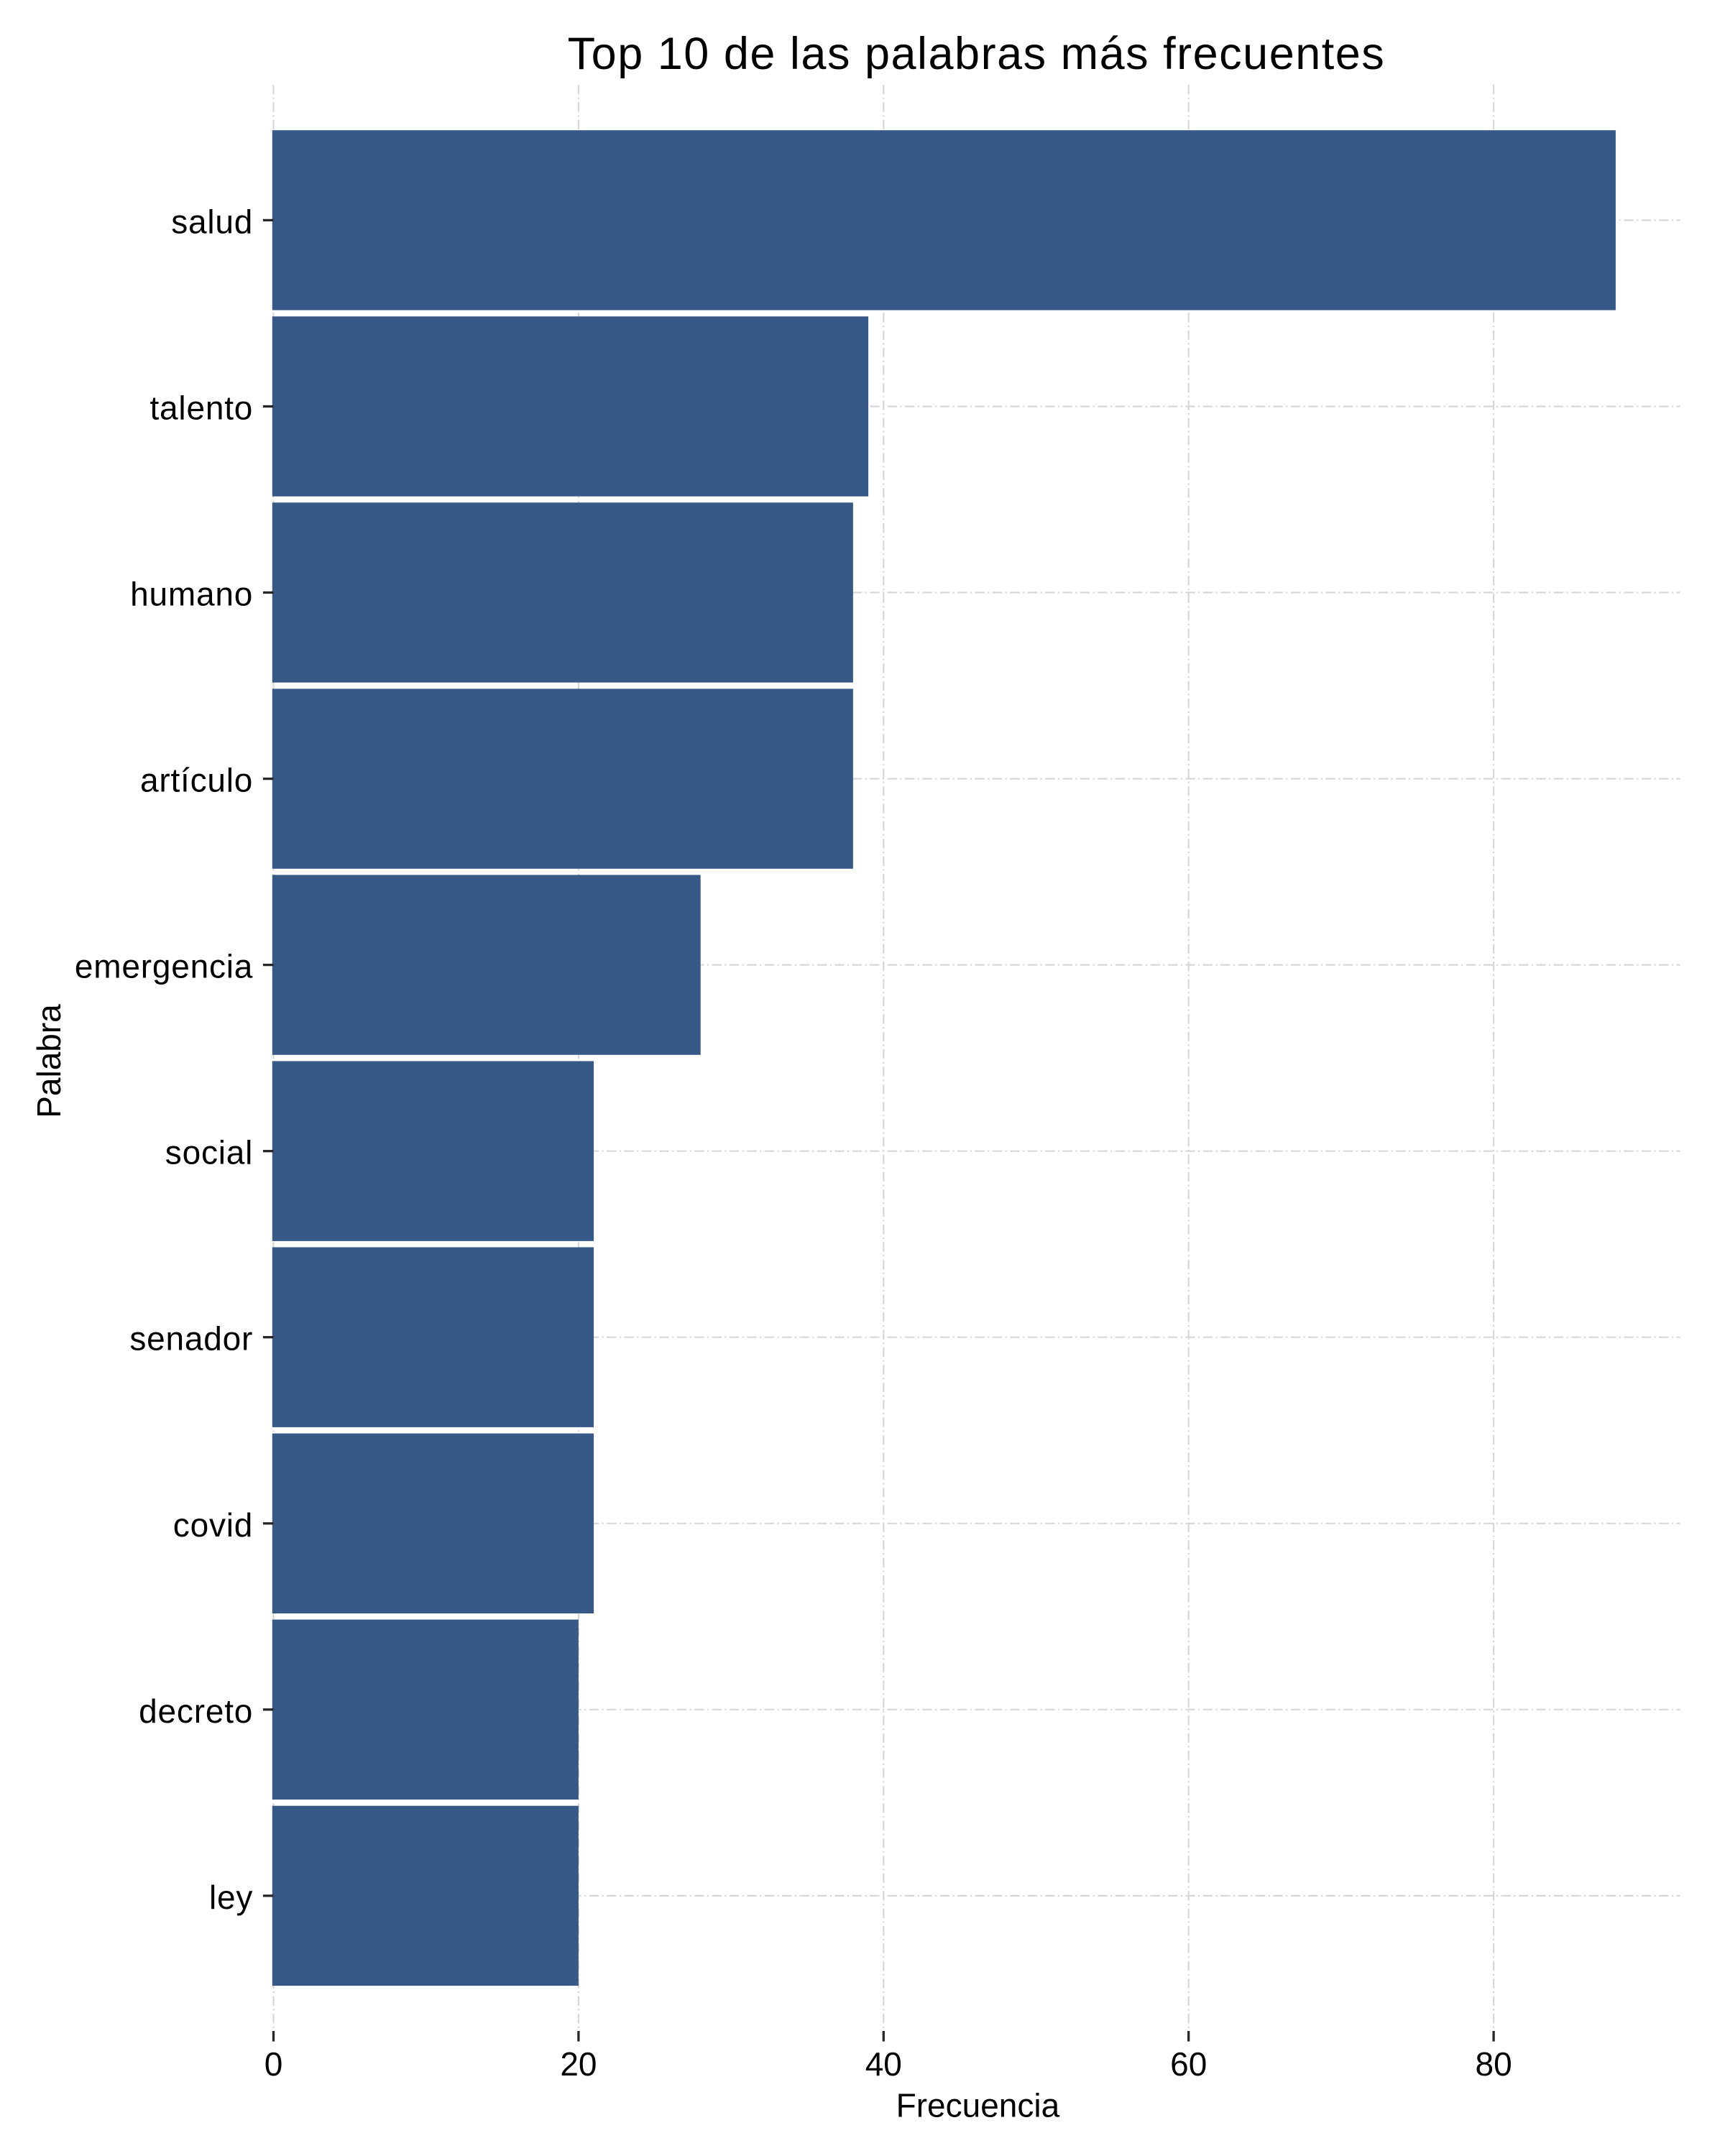  Describe the element at coordinates (977, 54) in the screenshot. I see `svg-text:Top 10 de las palabras más fre: Top 10 de las palabras más frecuentes` at that location.